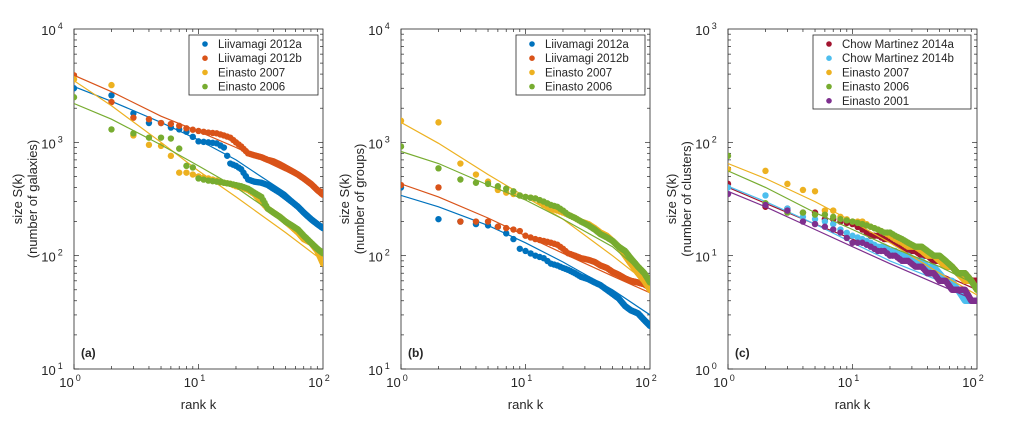  Describe the element at coordinates (405, 378) in the screenshot. I see `x-tick-exp: 0` at that location.